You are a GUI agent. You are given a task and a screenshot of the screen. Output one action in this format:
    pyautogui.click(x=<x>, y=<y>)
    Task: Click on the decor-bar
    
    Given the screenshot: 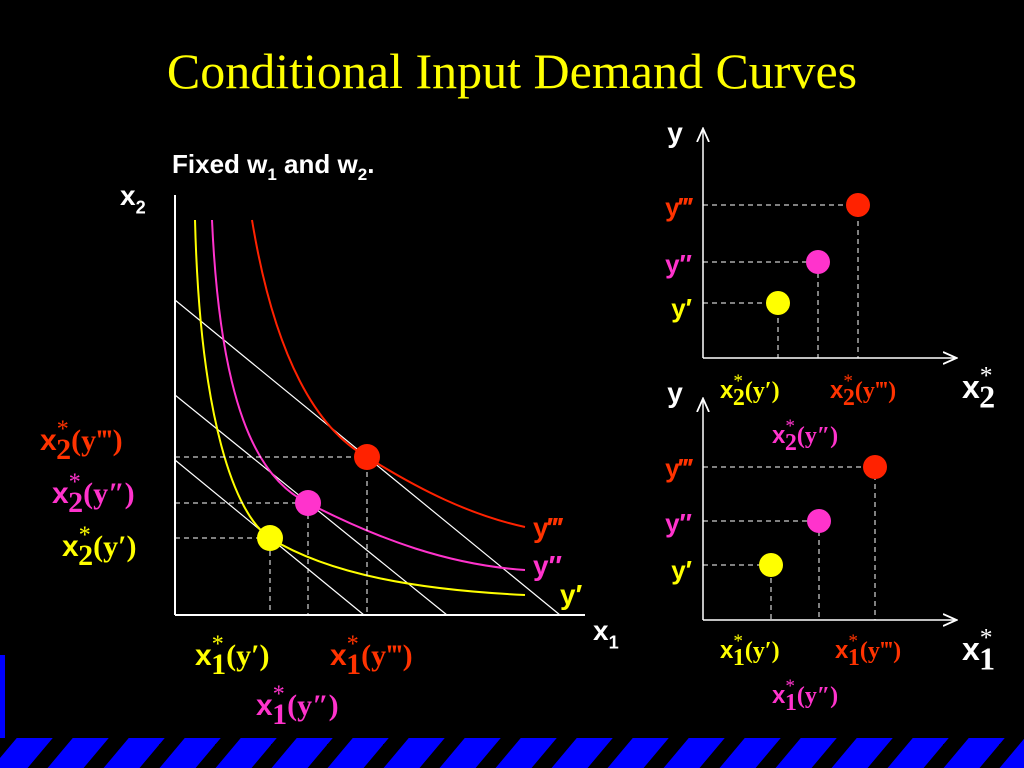 What is the action you would take?
    pyautogui.click(x=2, y=696)
    